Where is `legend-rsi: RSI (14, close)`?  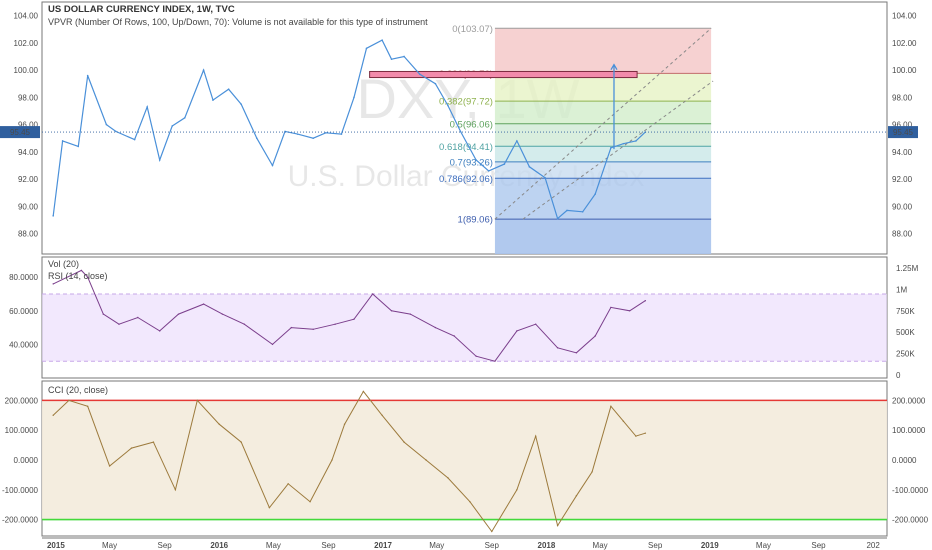 legend-rsi: RSI (14, close) is located at coordinates (78, 276).